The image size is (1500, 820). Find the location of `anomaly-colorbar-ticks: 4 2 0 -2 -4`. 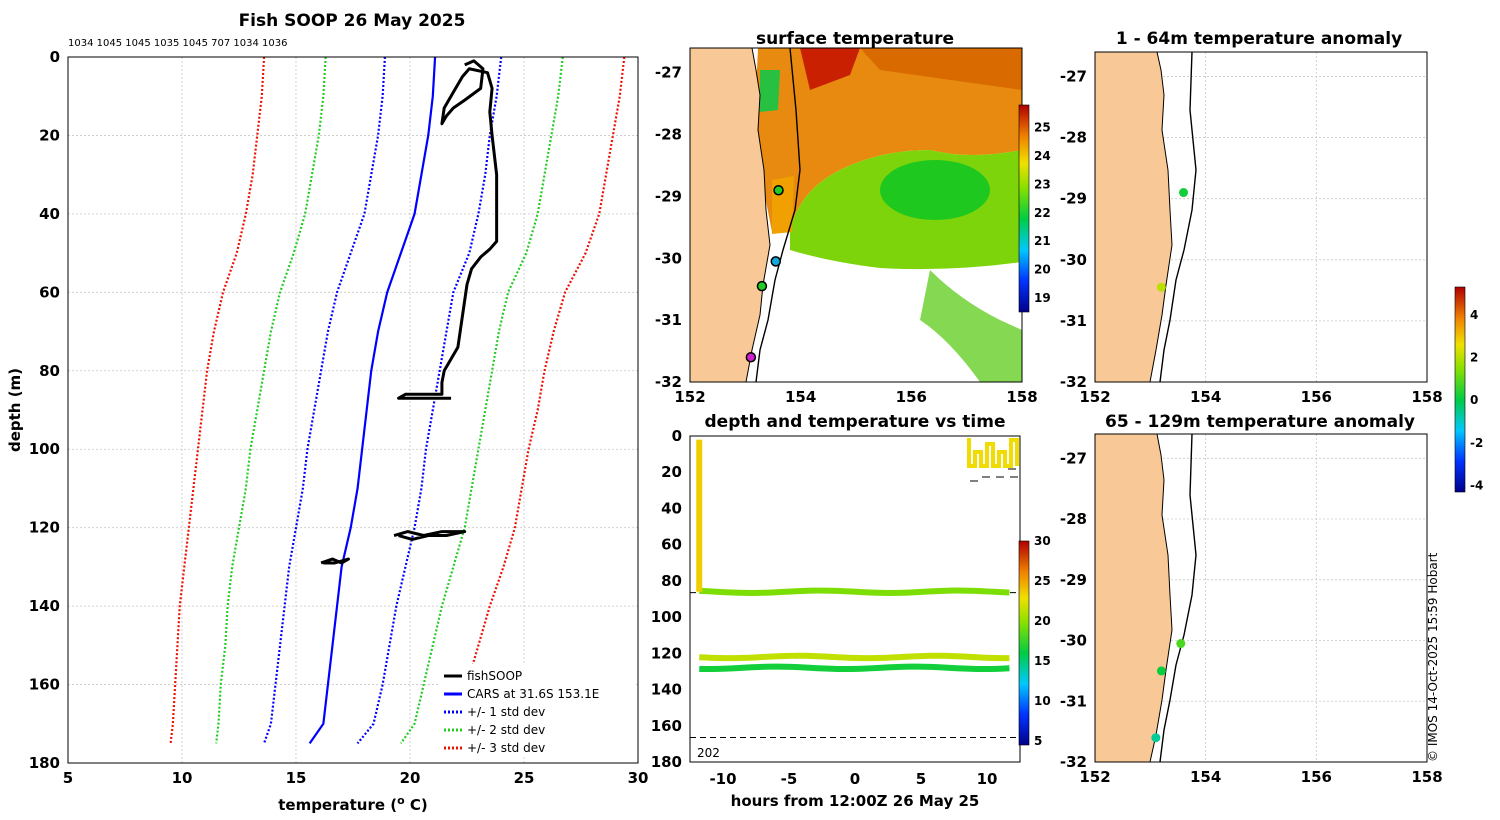

anomaly-colorbar-ticks: 4 2 0 -2 -4 is located at coordinates (1476, 400).